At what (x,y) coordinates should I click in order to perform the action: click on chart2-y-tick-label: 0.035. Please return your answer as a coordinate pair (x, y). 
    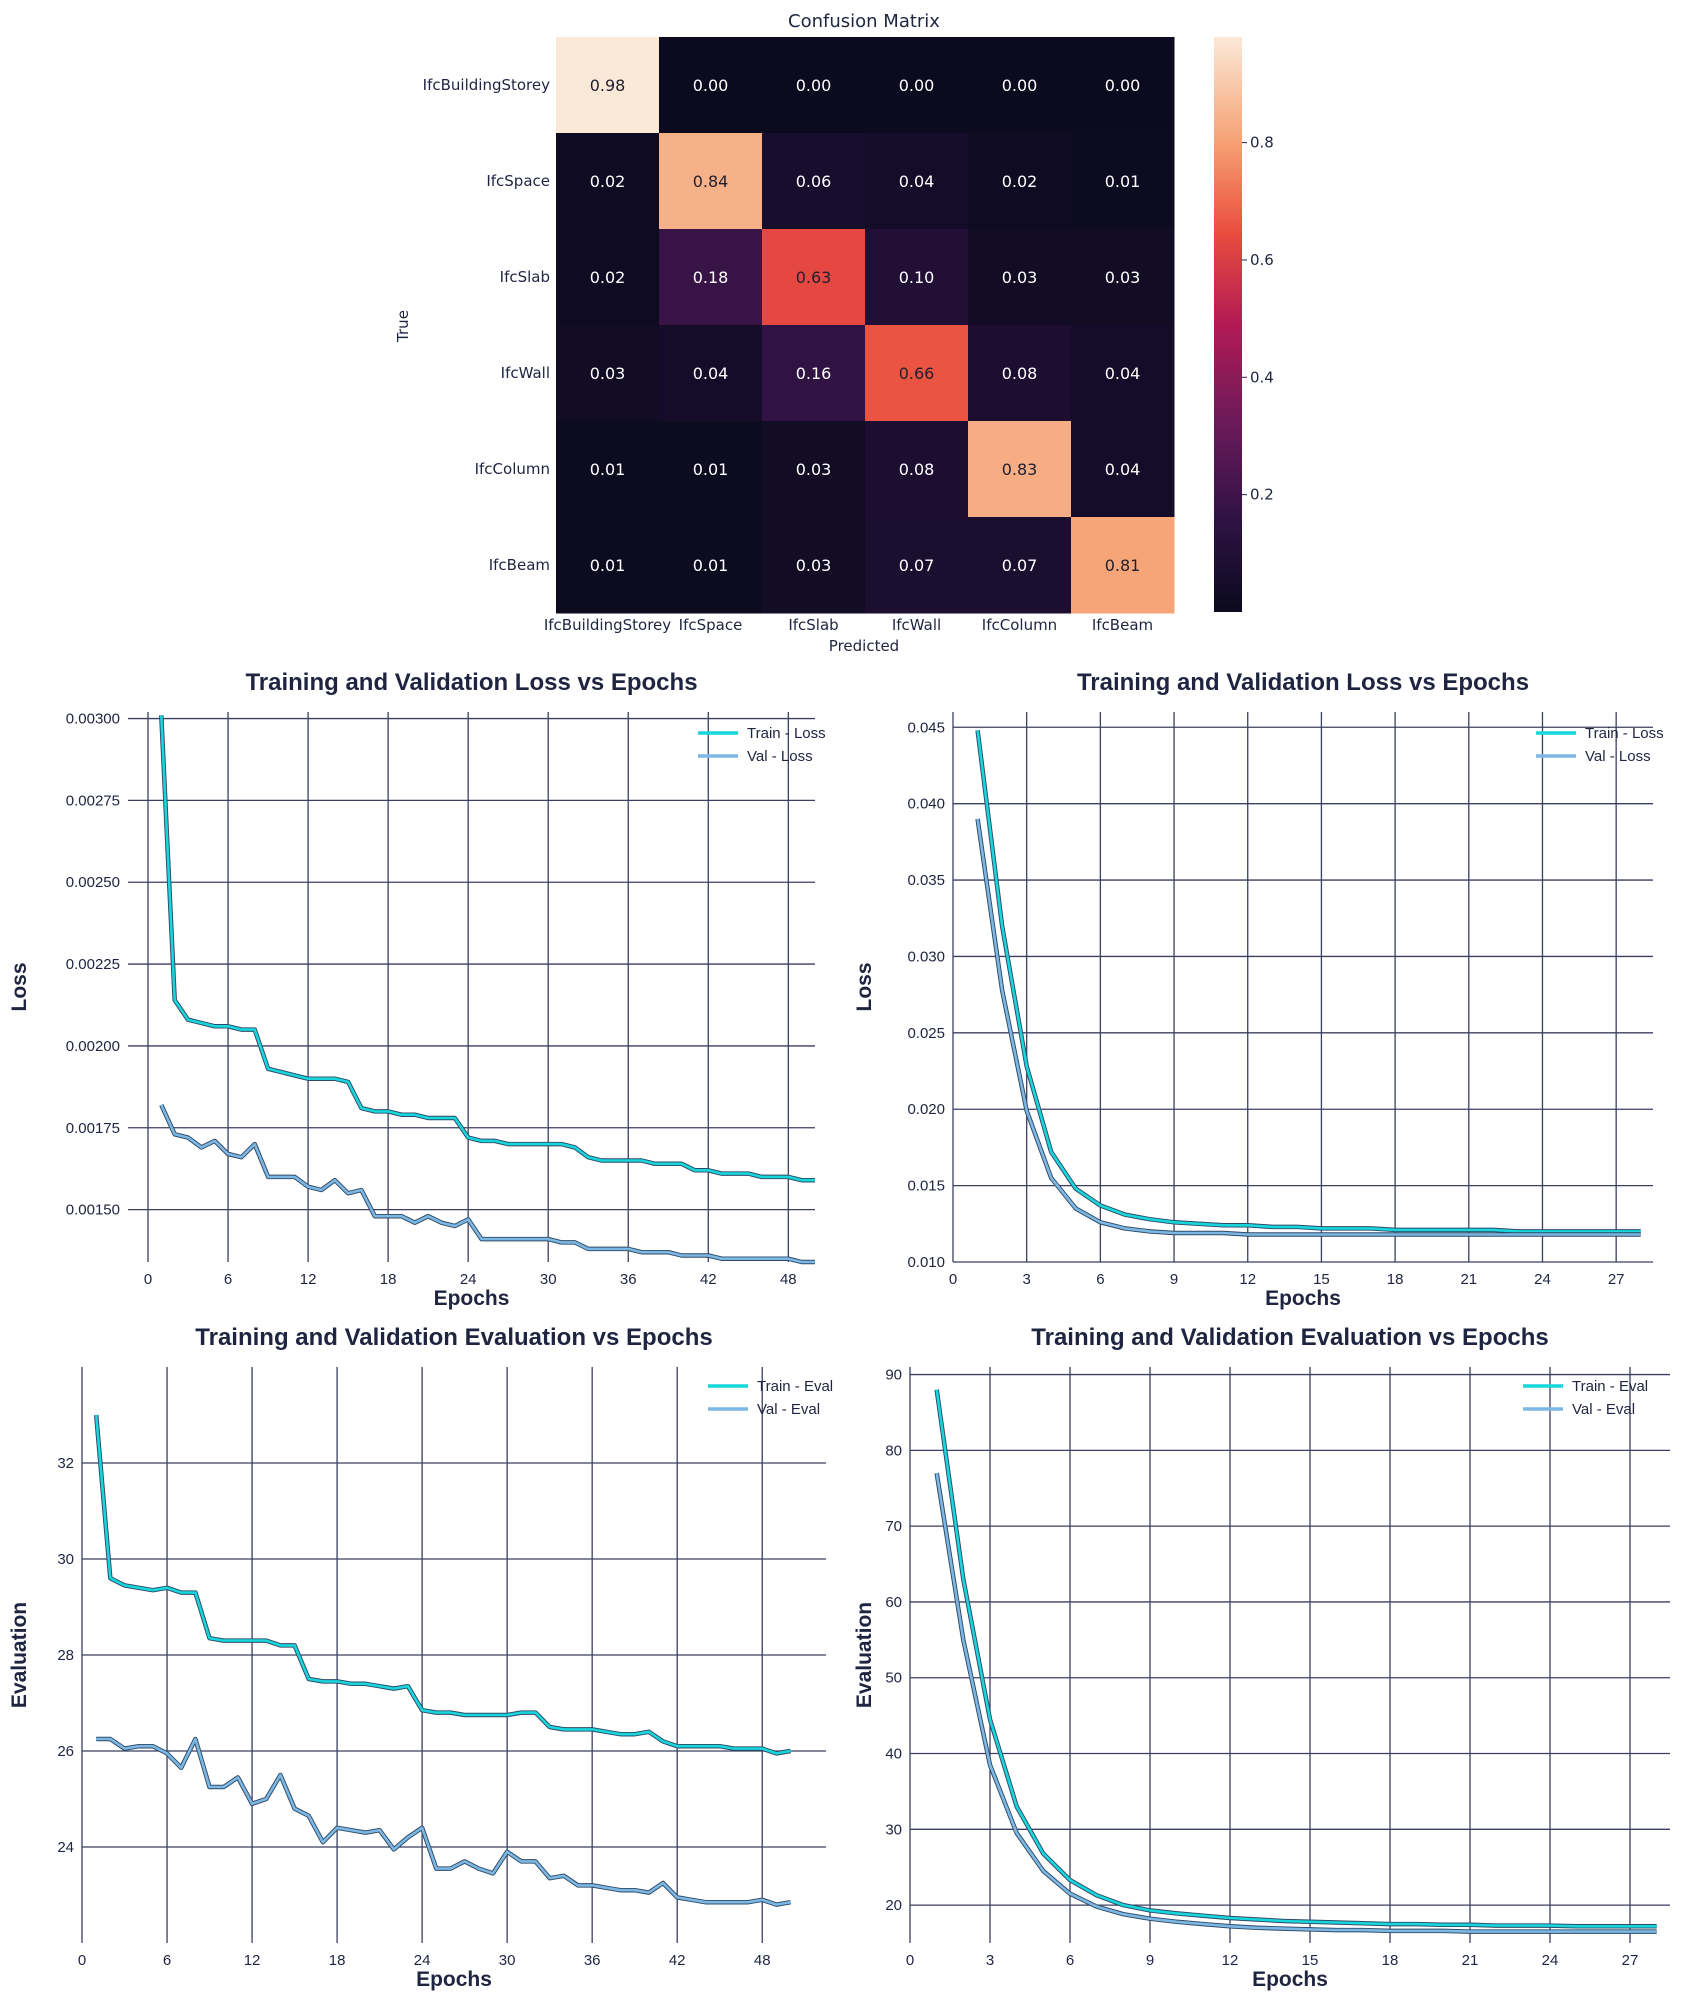
    Looking at the image, I should click on (926, 880).